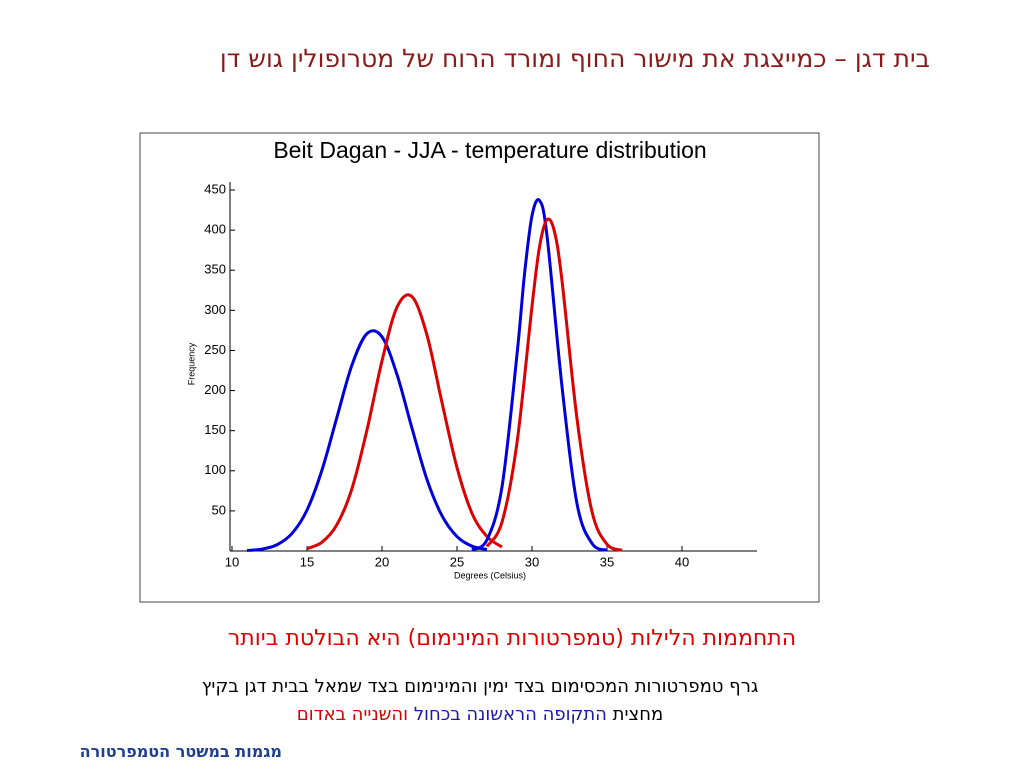 This screenshot has height=768, width=1024. I want to click on y-tick-label: 400, so click(215, 229).